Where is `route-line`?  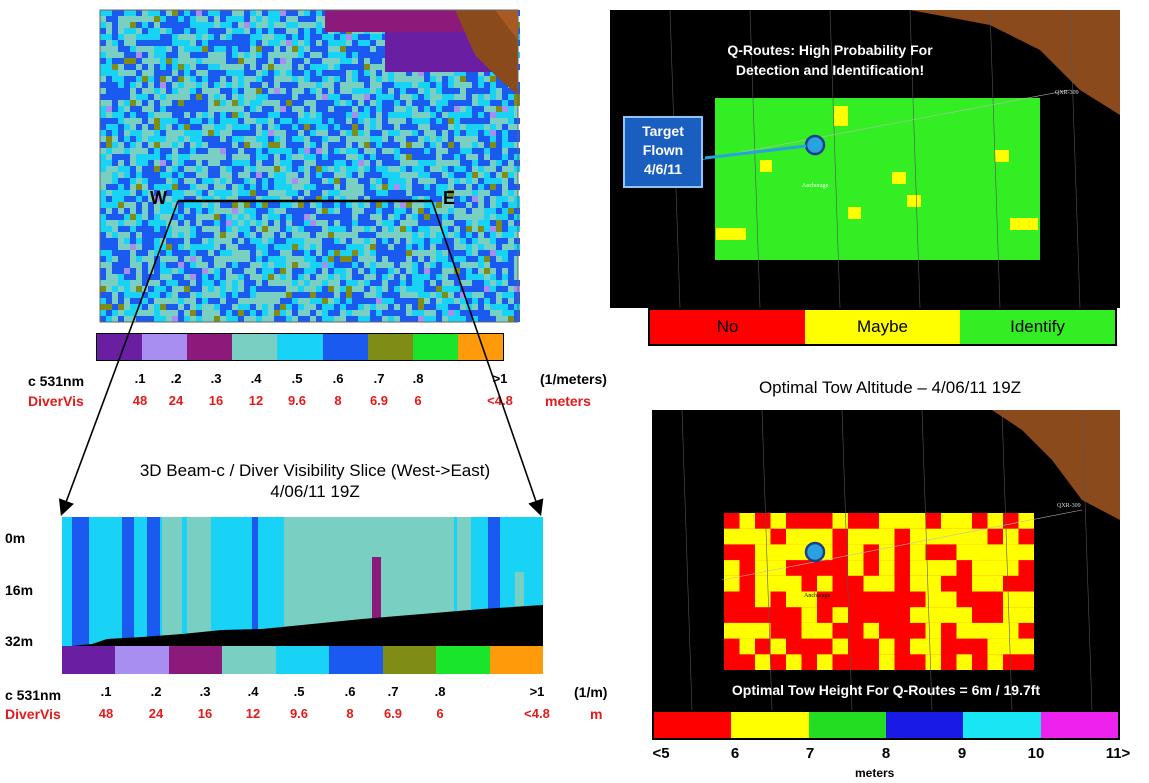 route-line is located at coordinates (885, 125).